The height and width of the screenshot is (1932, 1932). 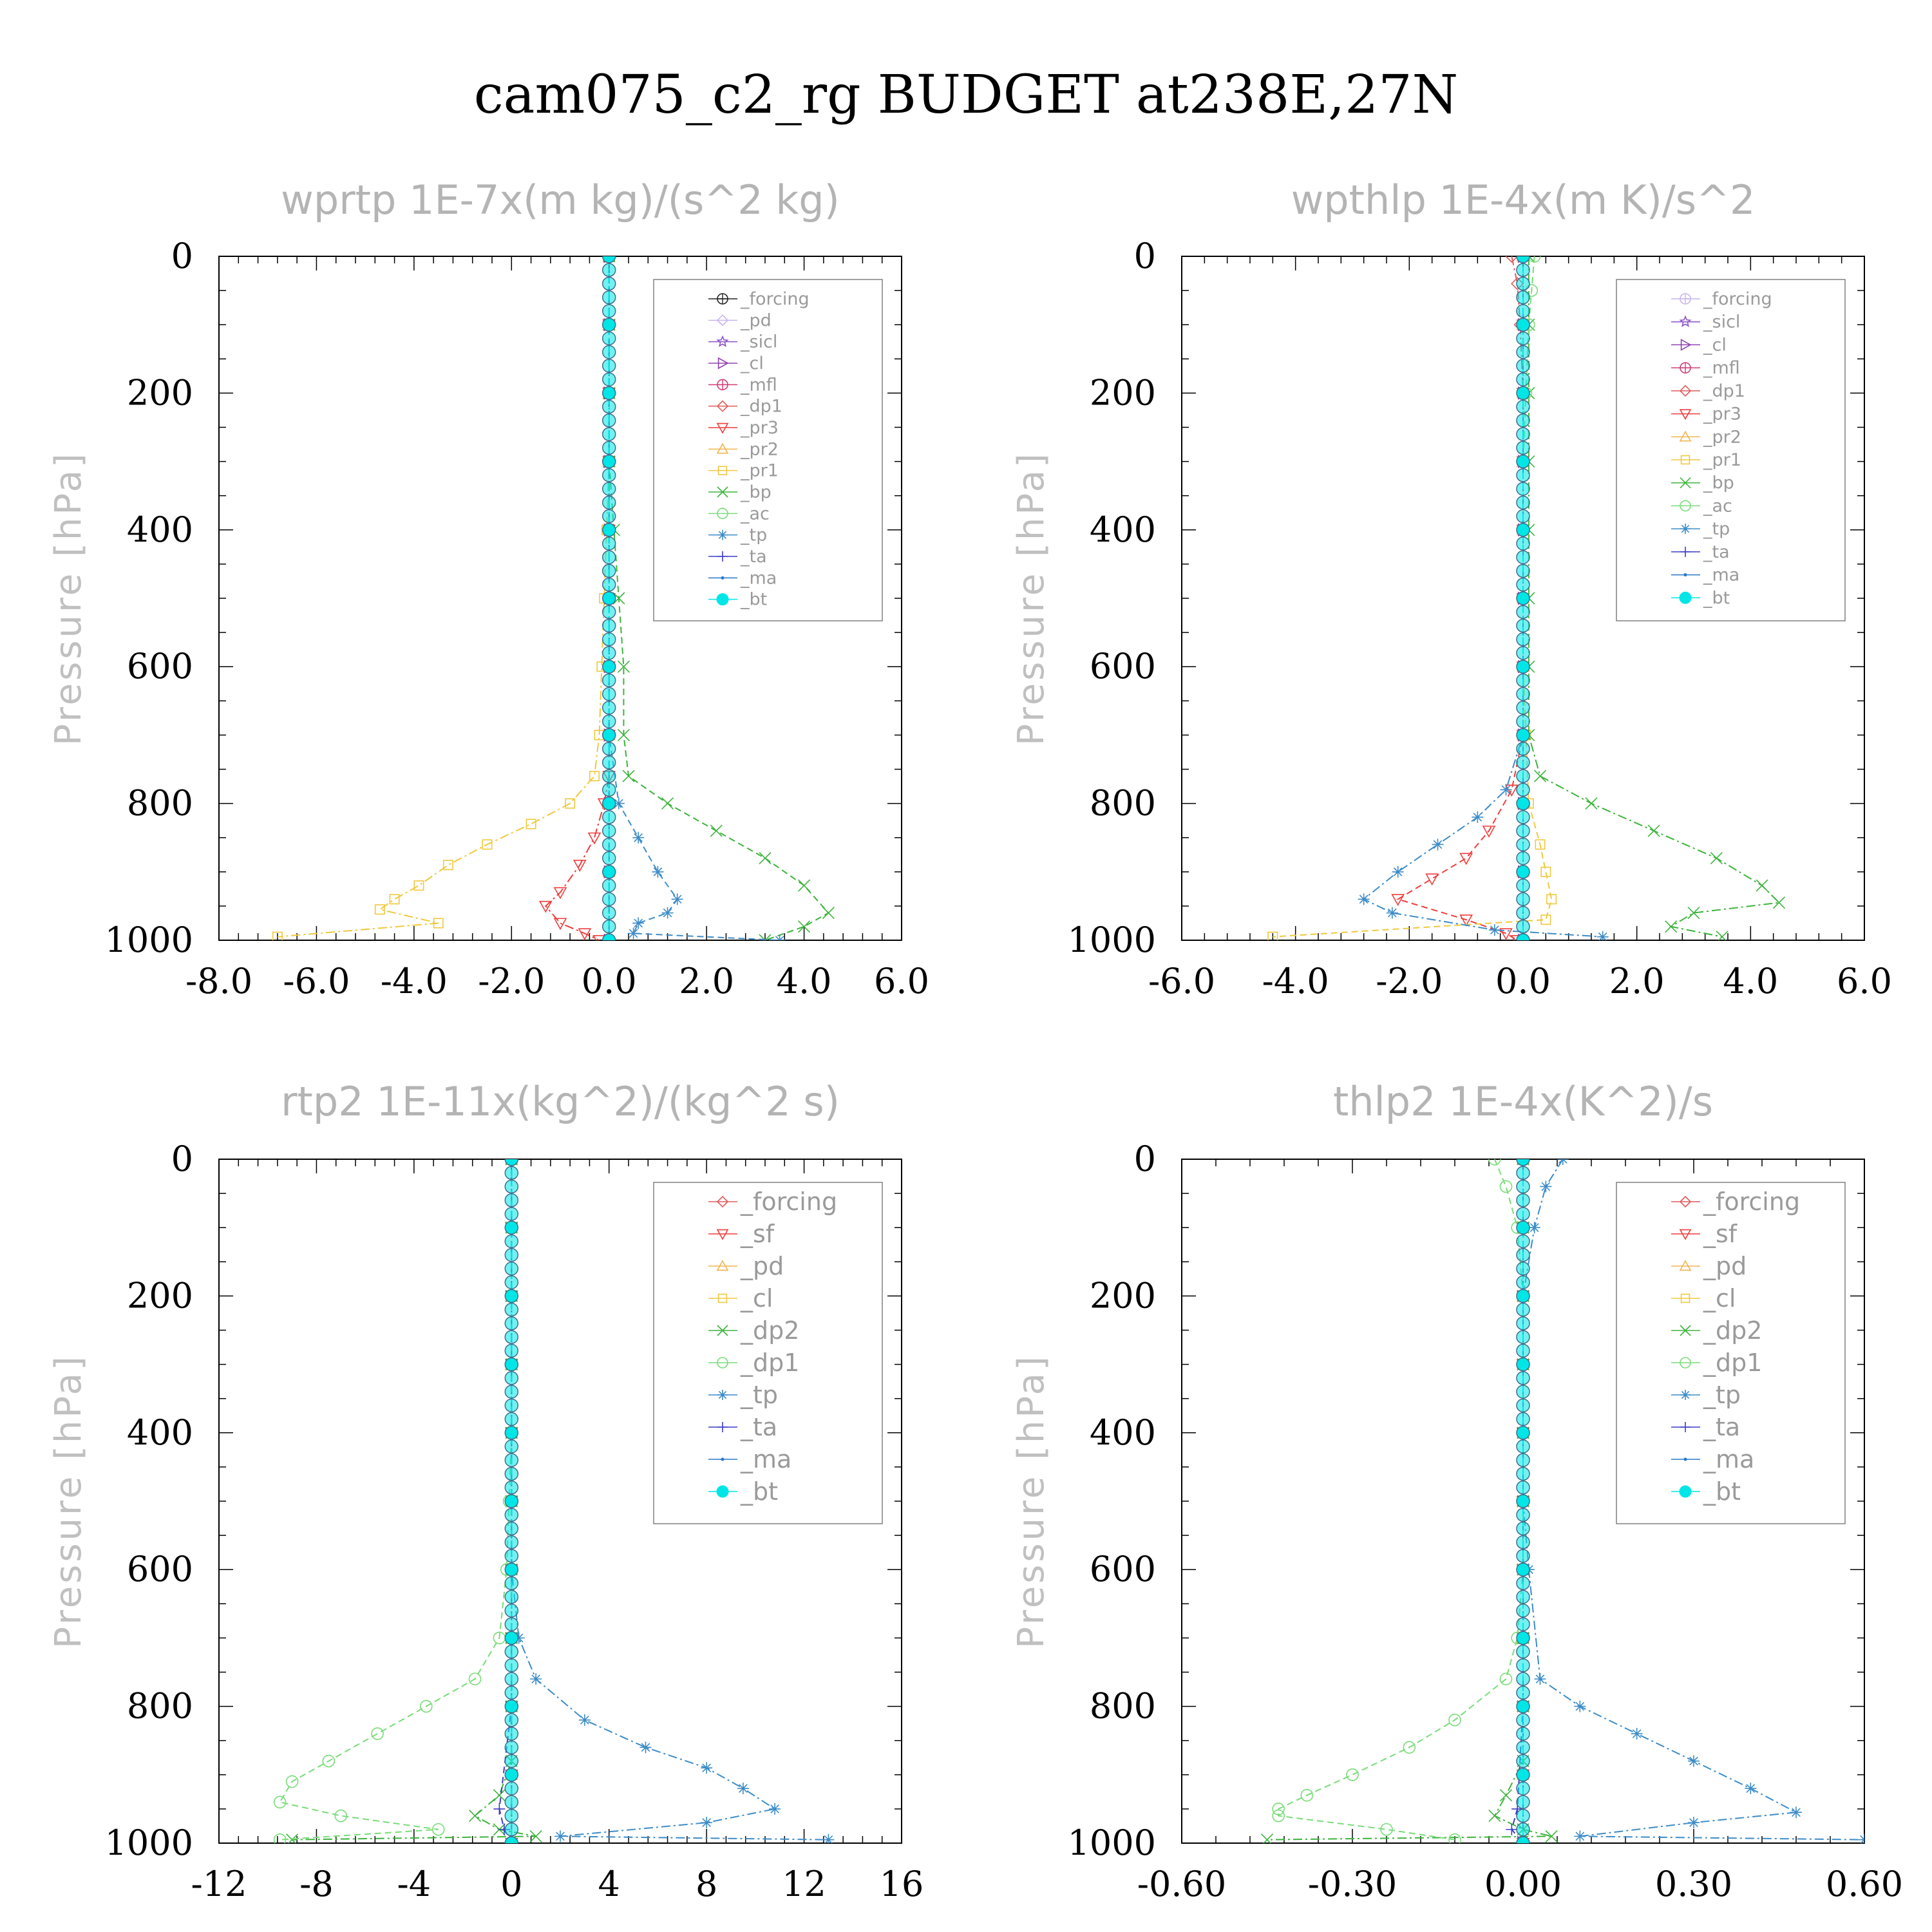 I want to click on panel2-series7-pointlegend, so click(x=722, y=1427).